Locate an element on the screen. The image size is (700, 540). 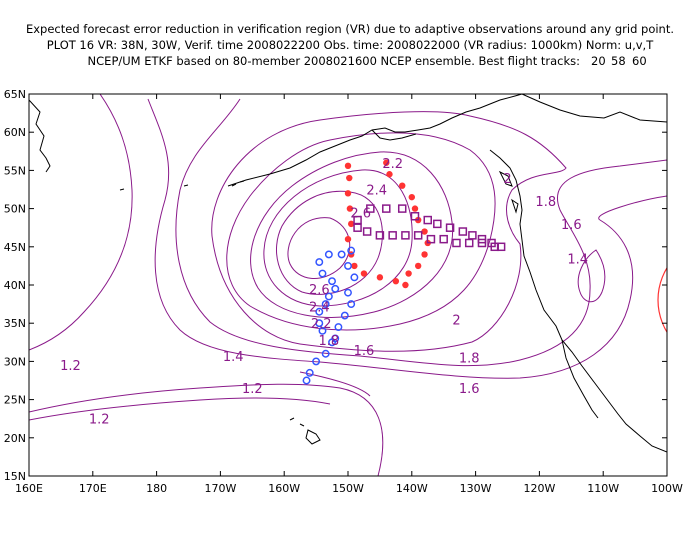
coast-bc-washington is located at coordinates (578, 301).